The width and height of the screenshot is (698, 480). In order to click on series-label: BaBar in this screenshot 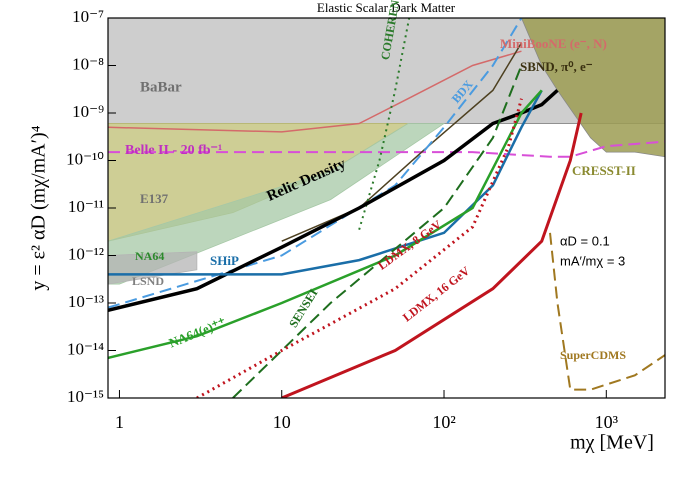, I will do `click(161, 87)`.